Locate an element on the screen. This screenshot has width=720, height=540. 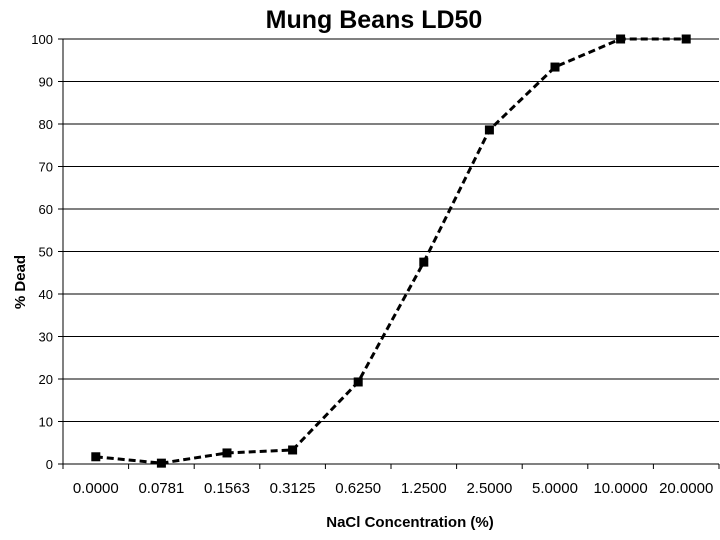
y-tick-label: 100 is located at coordinates (42, 39).